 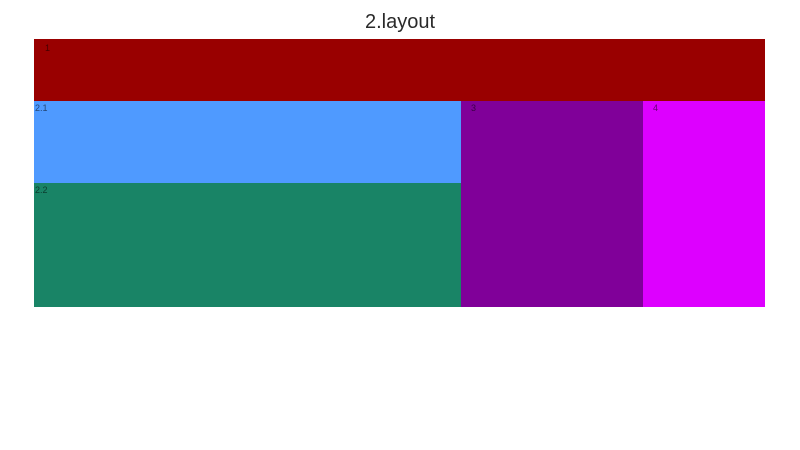 I want to click on region-1: 1, so click(x=399, y=70).